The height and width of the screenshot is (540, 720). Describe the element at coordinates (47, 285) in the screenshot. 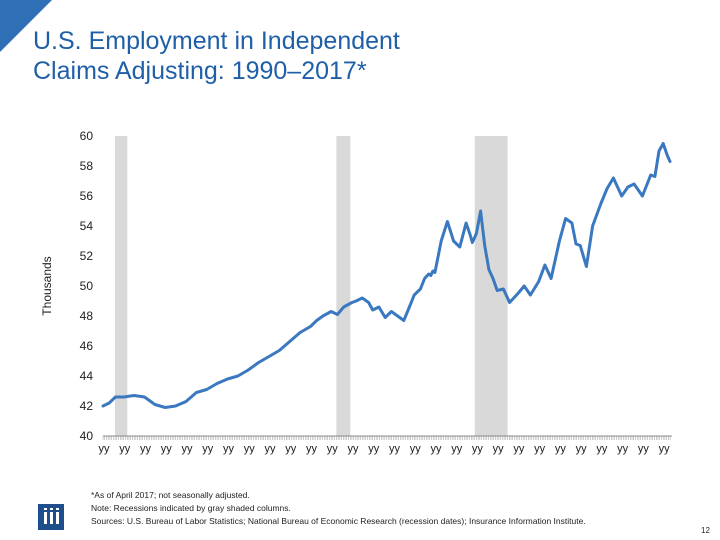

I see `y-axis-label: Thousands` at that location.